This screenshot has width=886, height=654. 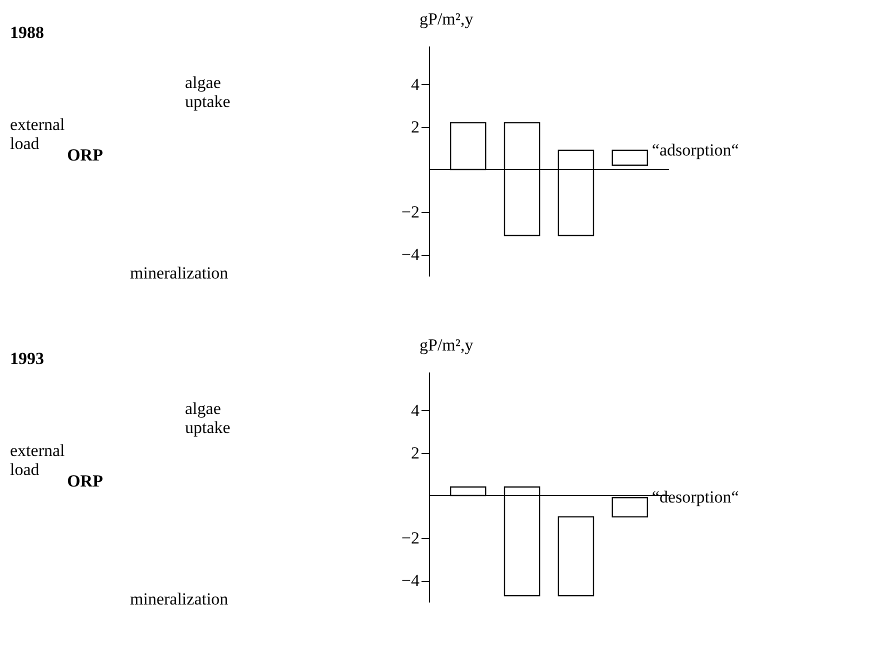 What do you see at coordinates (27, 358) in the screenshot?
I see `text: 1993` at bounding box center [27, 358].